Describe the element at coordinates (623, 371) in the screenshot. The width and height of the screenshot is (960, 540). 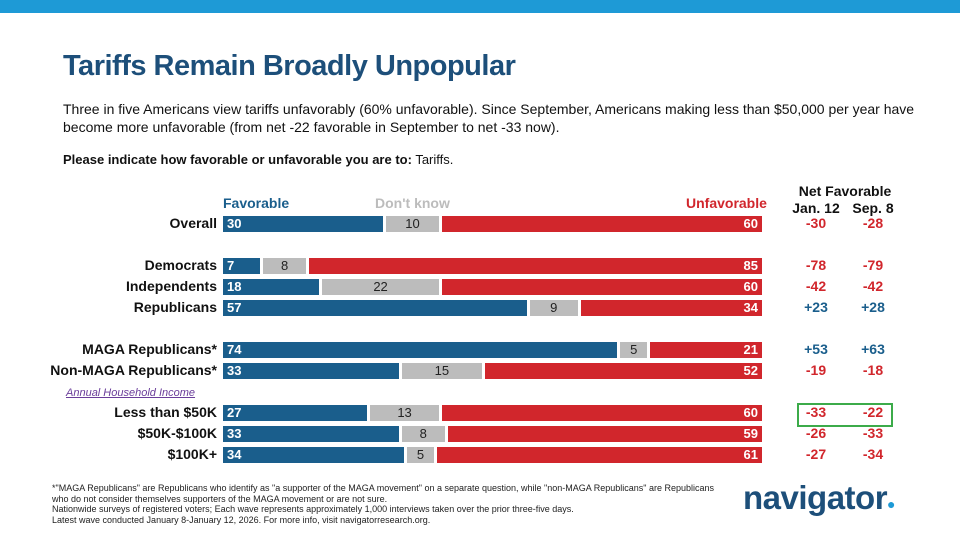
I see `bar-unfavorable: 52` at that location.